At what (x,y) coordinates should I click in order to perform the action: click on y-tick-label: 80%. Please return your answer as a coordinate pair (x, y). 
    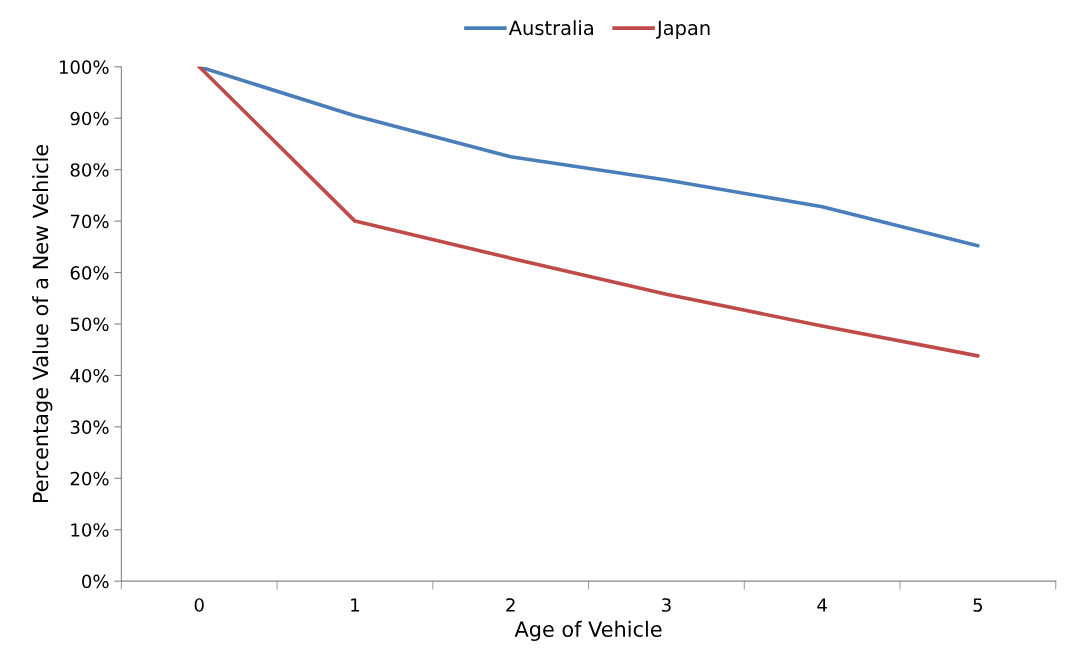
    Looking at the image, I should click on (89, 170).